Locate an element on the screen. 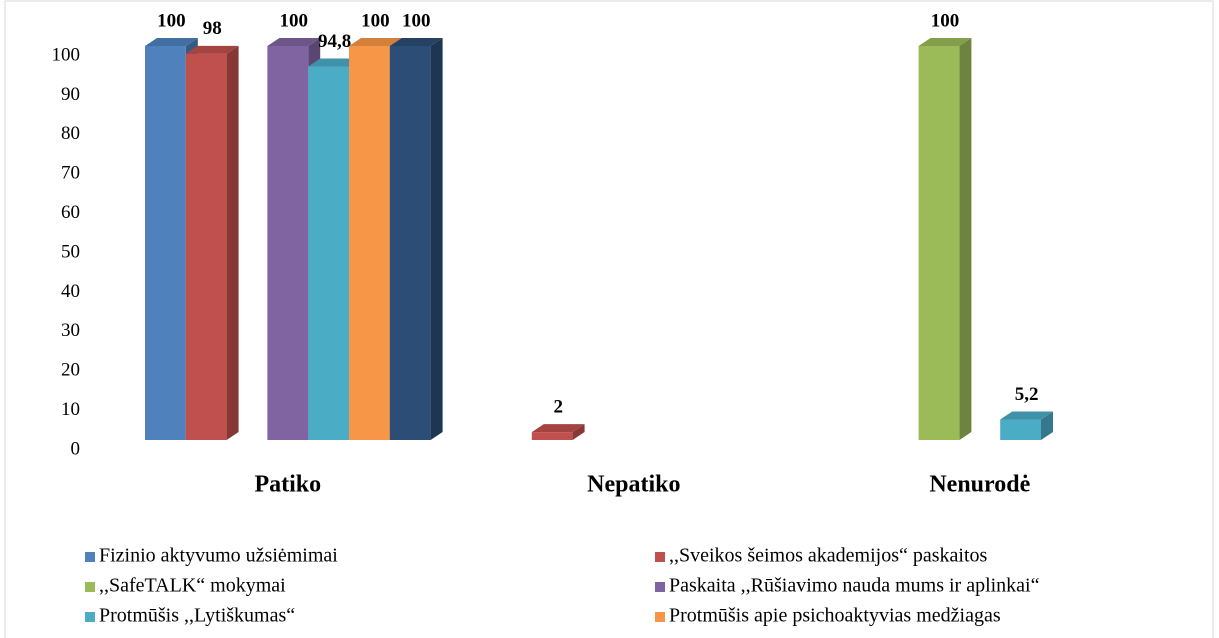 This screenshot has height=638, width=1219. y-tick-label: 0 is located at coordinates (76, 448).